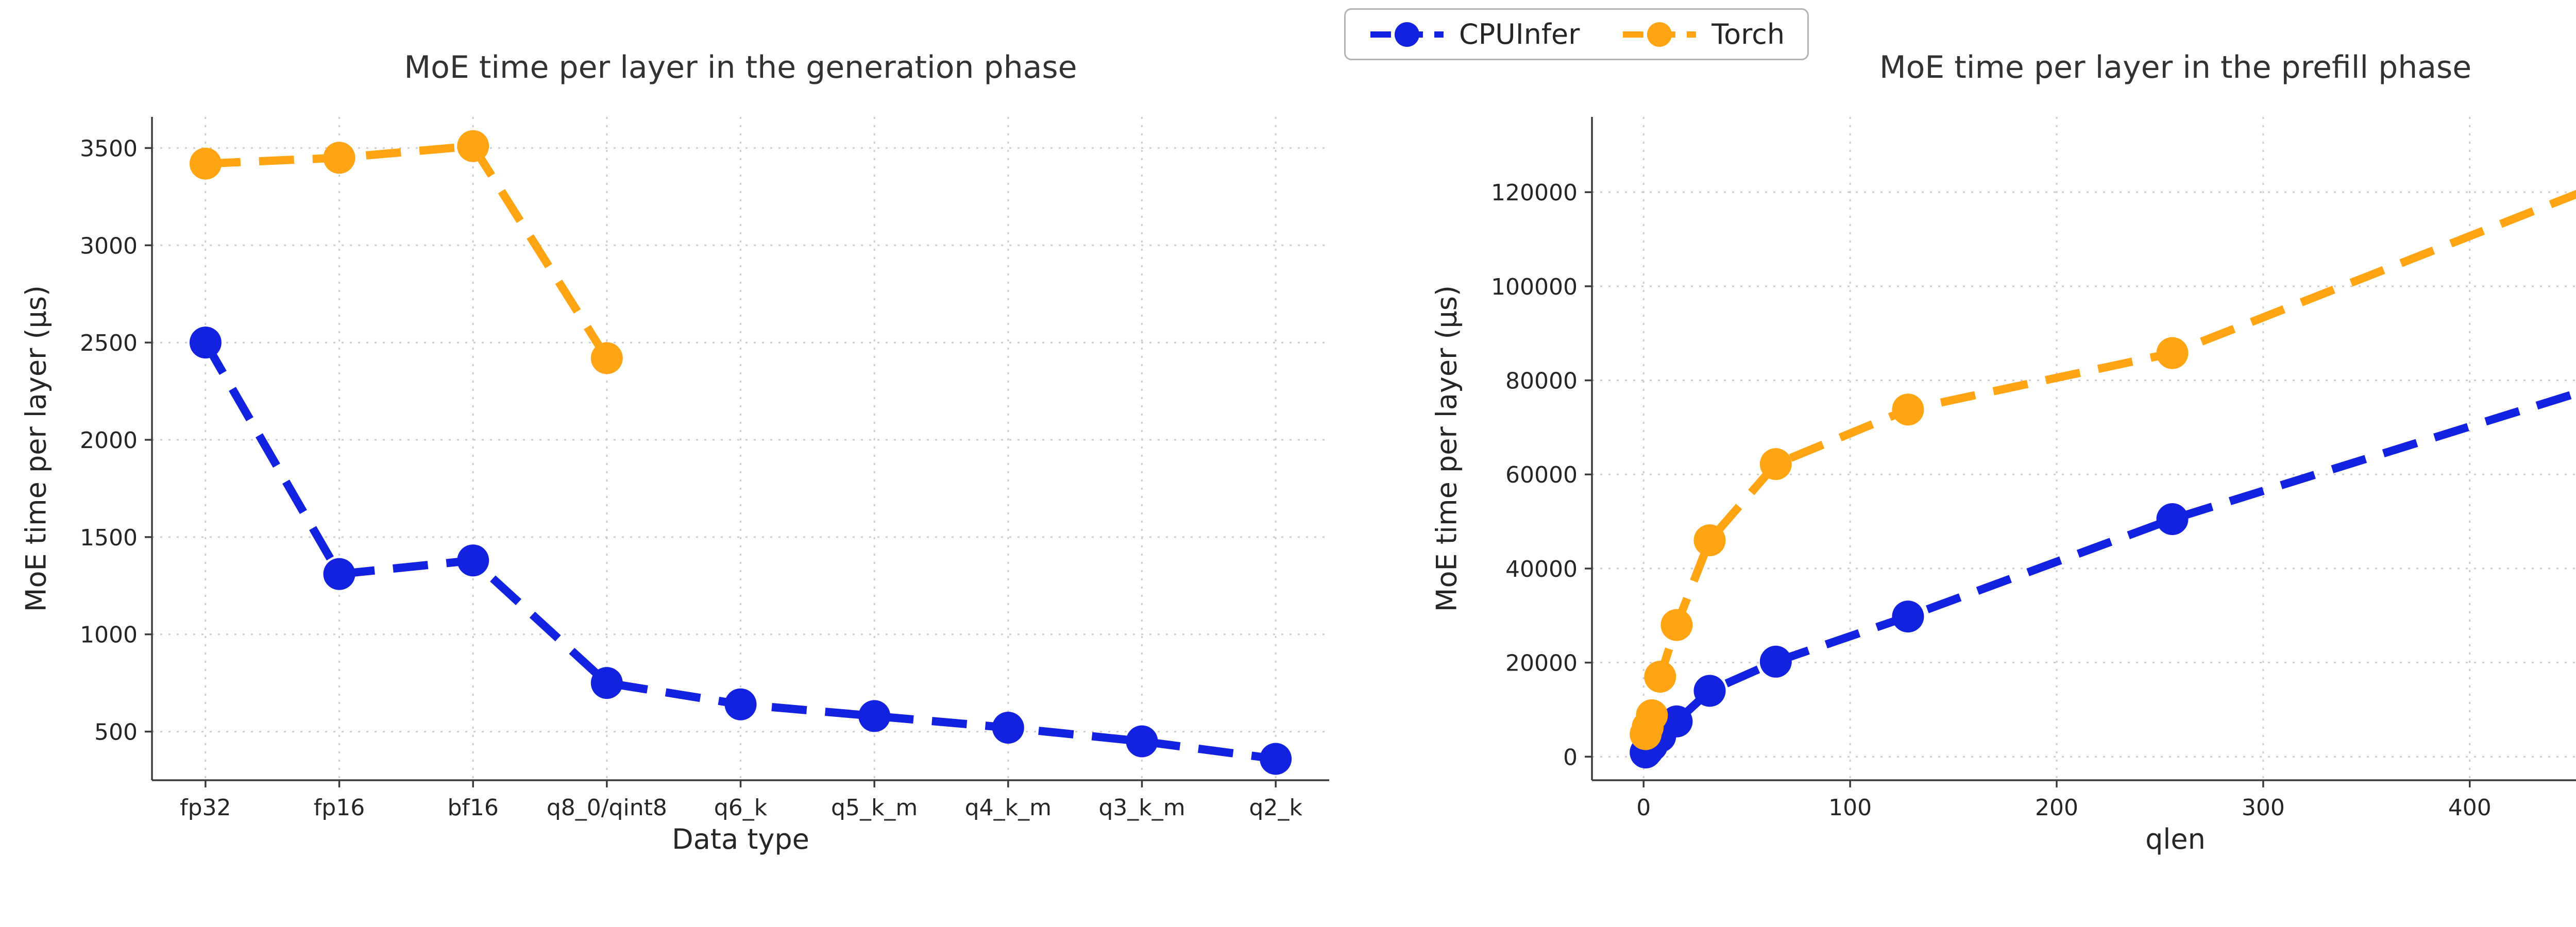 This screenshot has height=927, width=2576. Describe the element at coordinates (741, 808) in the screenshot. I see `x-tick-label: q6_k` at that location.